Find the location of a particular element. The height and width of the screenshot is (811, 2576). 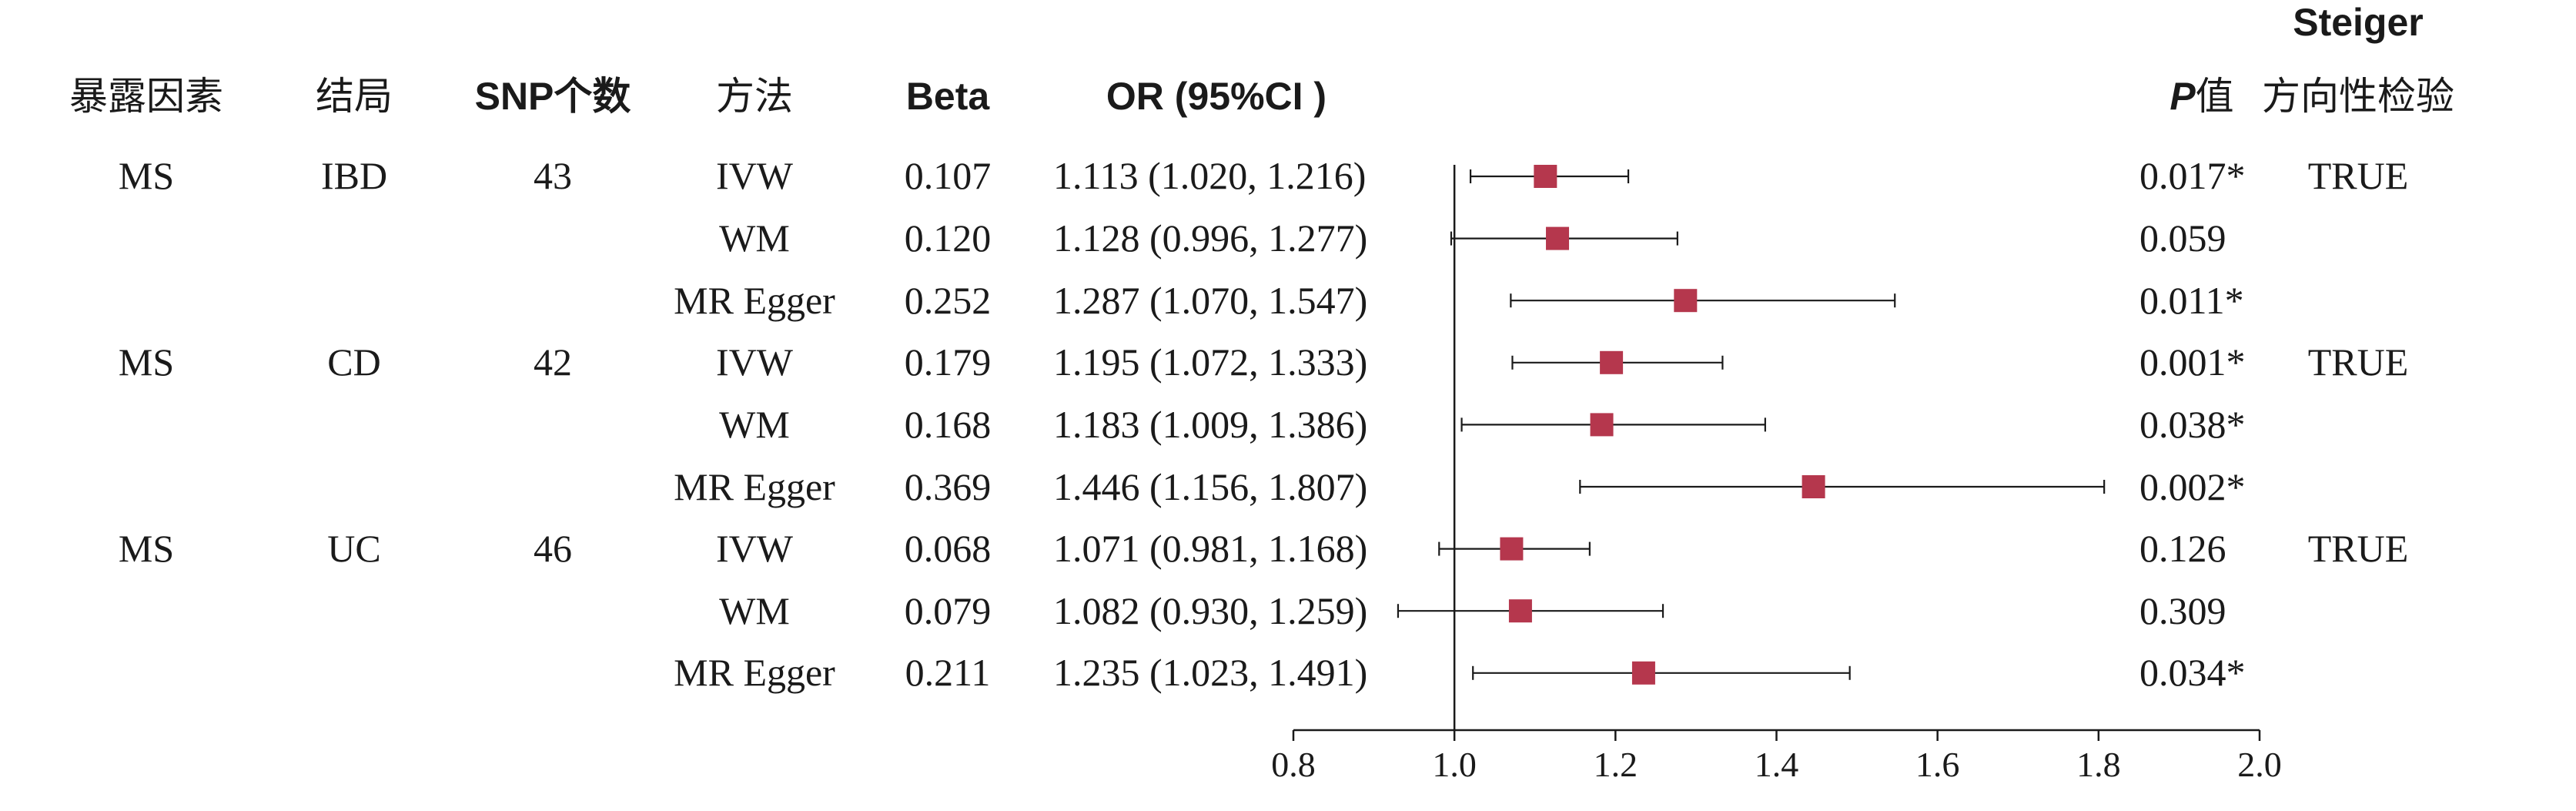

cell-or-ci: 1.183 (1.009, 1.386) is located at coordinates (1210, 425).